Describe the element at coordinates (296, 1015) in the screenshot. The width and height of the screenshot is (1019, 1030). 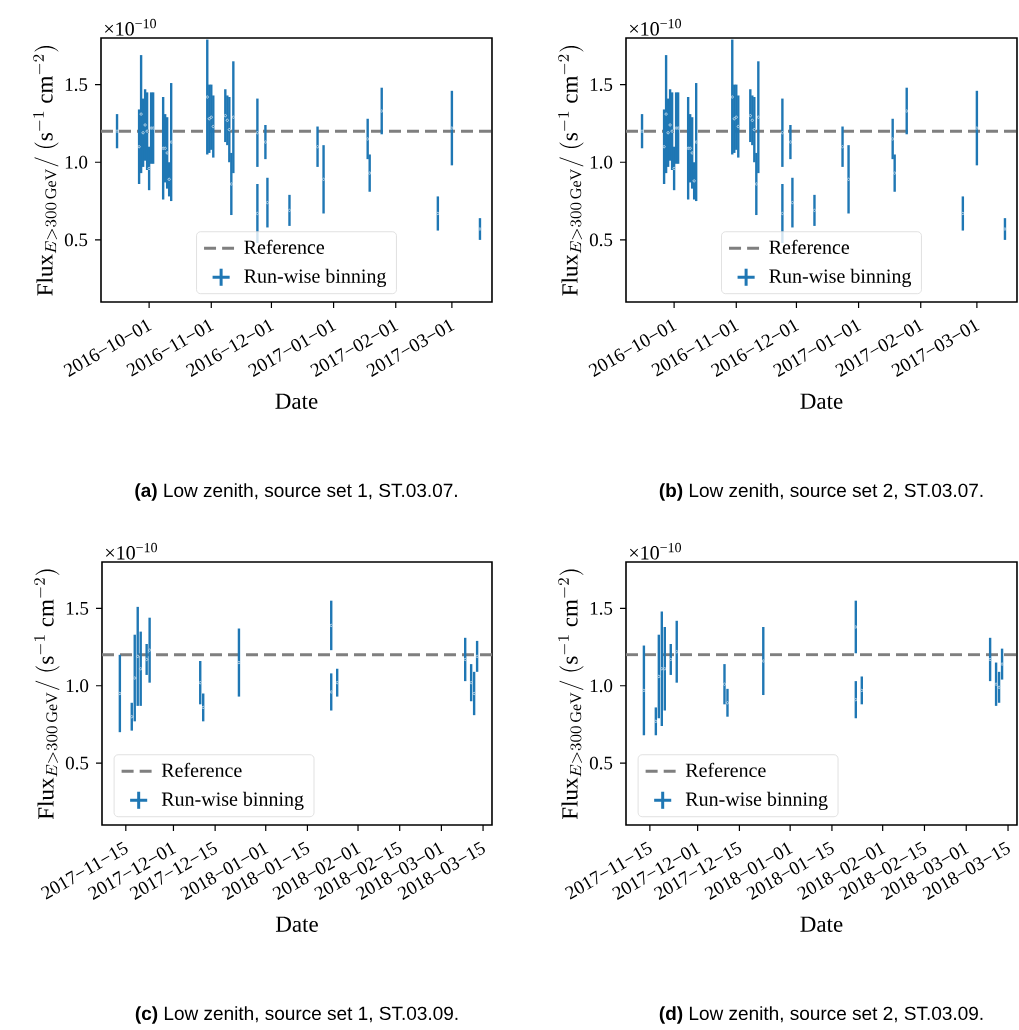
I see `text: (c) Low zenith, source set 1, ST.03.09.` at that location.